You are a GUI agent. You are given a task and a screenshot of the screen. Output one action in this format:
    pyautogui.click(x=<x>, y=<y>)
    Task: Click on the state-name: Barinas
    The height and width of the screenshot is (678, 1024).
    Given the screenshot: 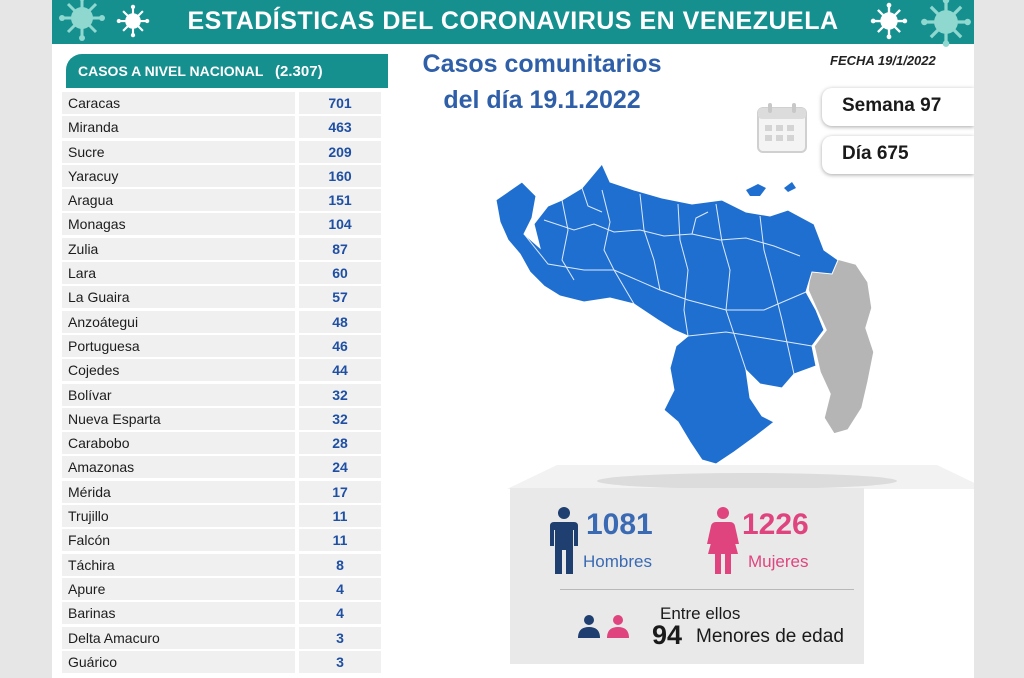 What is the action you would take?
    pyautogui.click(x=178, y=613)
    